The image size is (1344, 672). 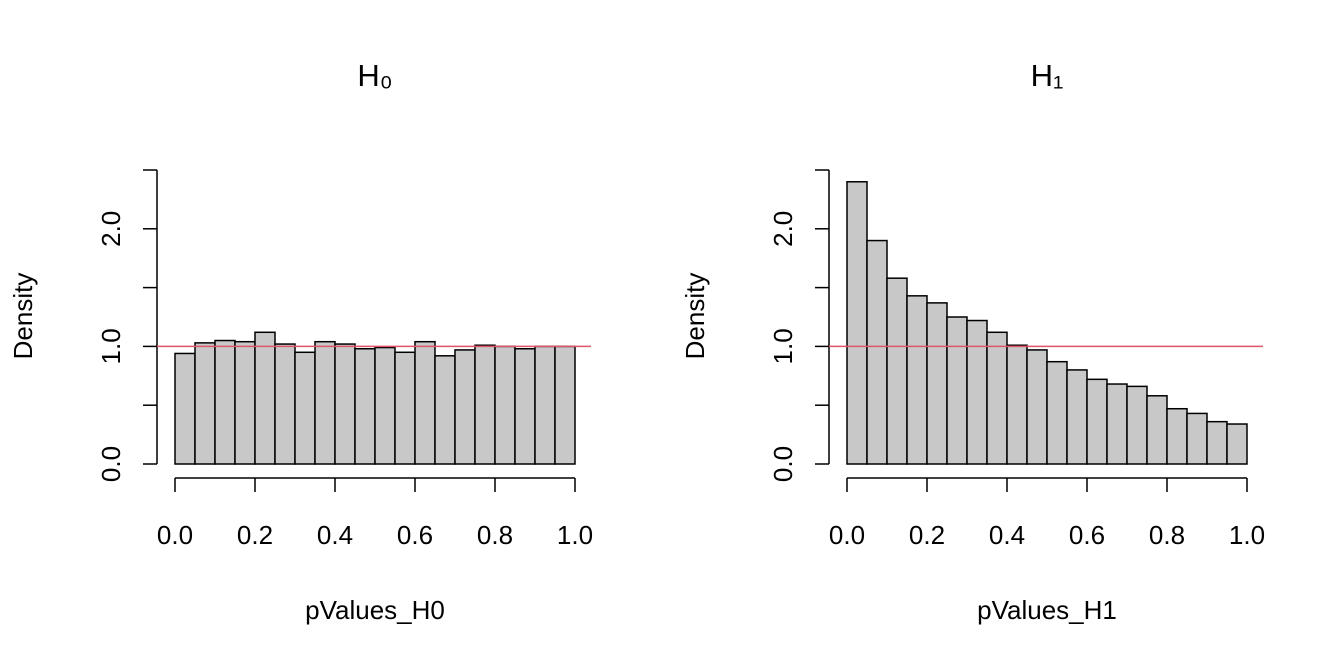 I want to click on chart-title: H₁, so click(x=1047, y=75).